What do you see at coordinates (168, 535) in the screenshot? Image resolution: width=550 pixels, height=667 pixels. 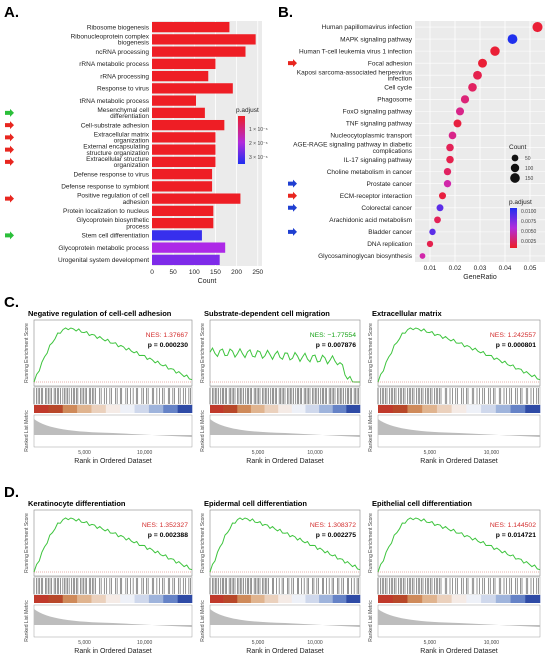 I see `p-value: p = 0.002388` at bounding box center [168, 535].